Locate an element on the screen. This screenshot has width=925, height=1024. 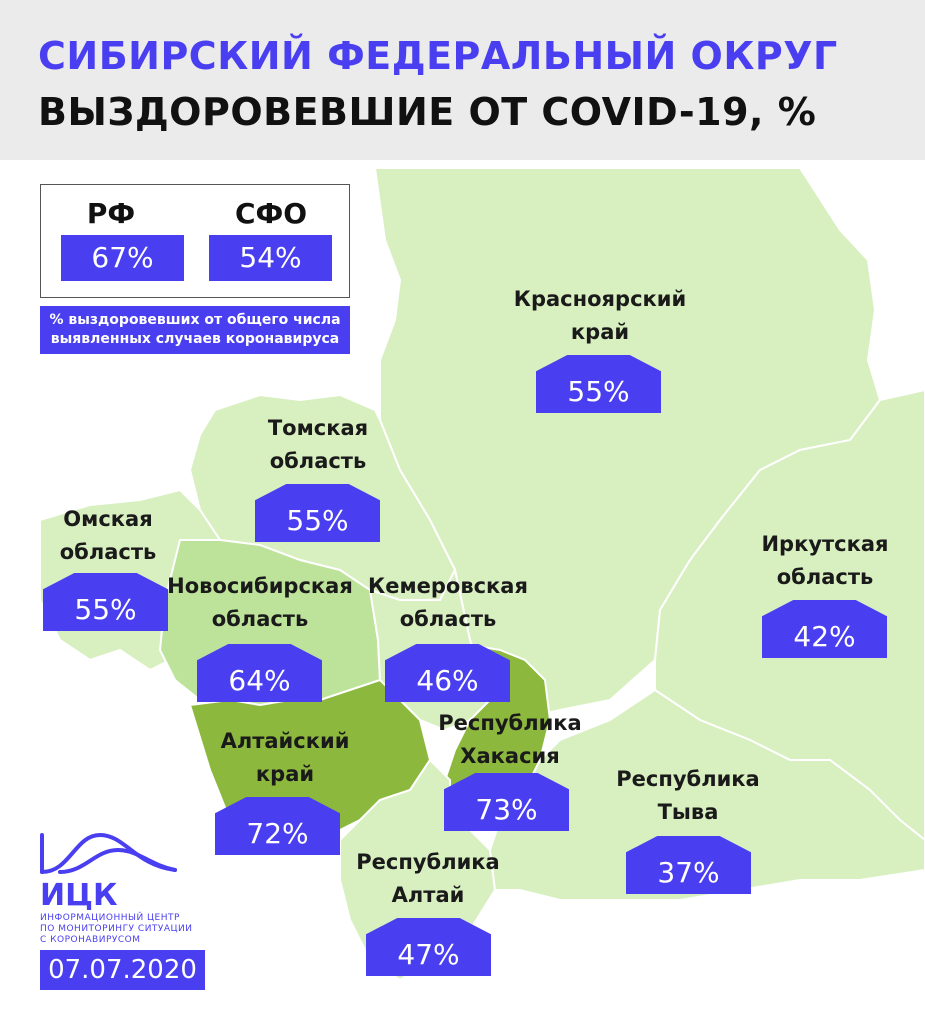
value-badge-novosibirsk: 64% is located at coordinates (259, 673).